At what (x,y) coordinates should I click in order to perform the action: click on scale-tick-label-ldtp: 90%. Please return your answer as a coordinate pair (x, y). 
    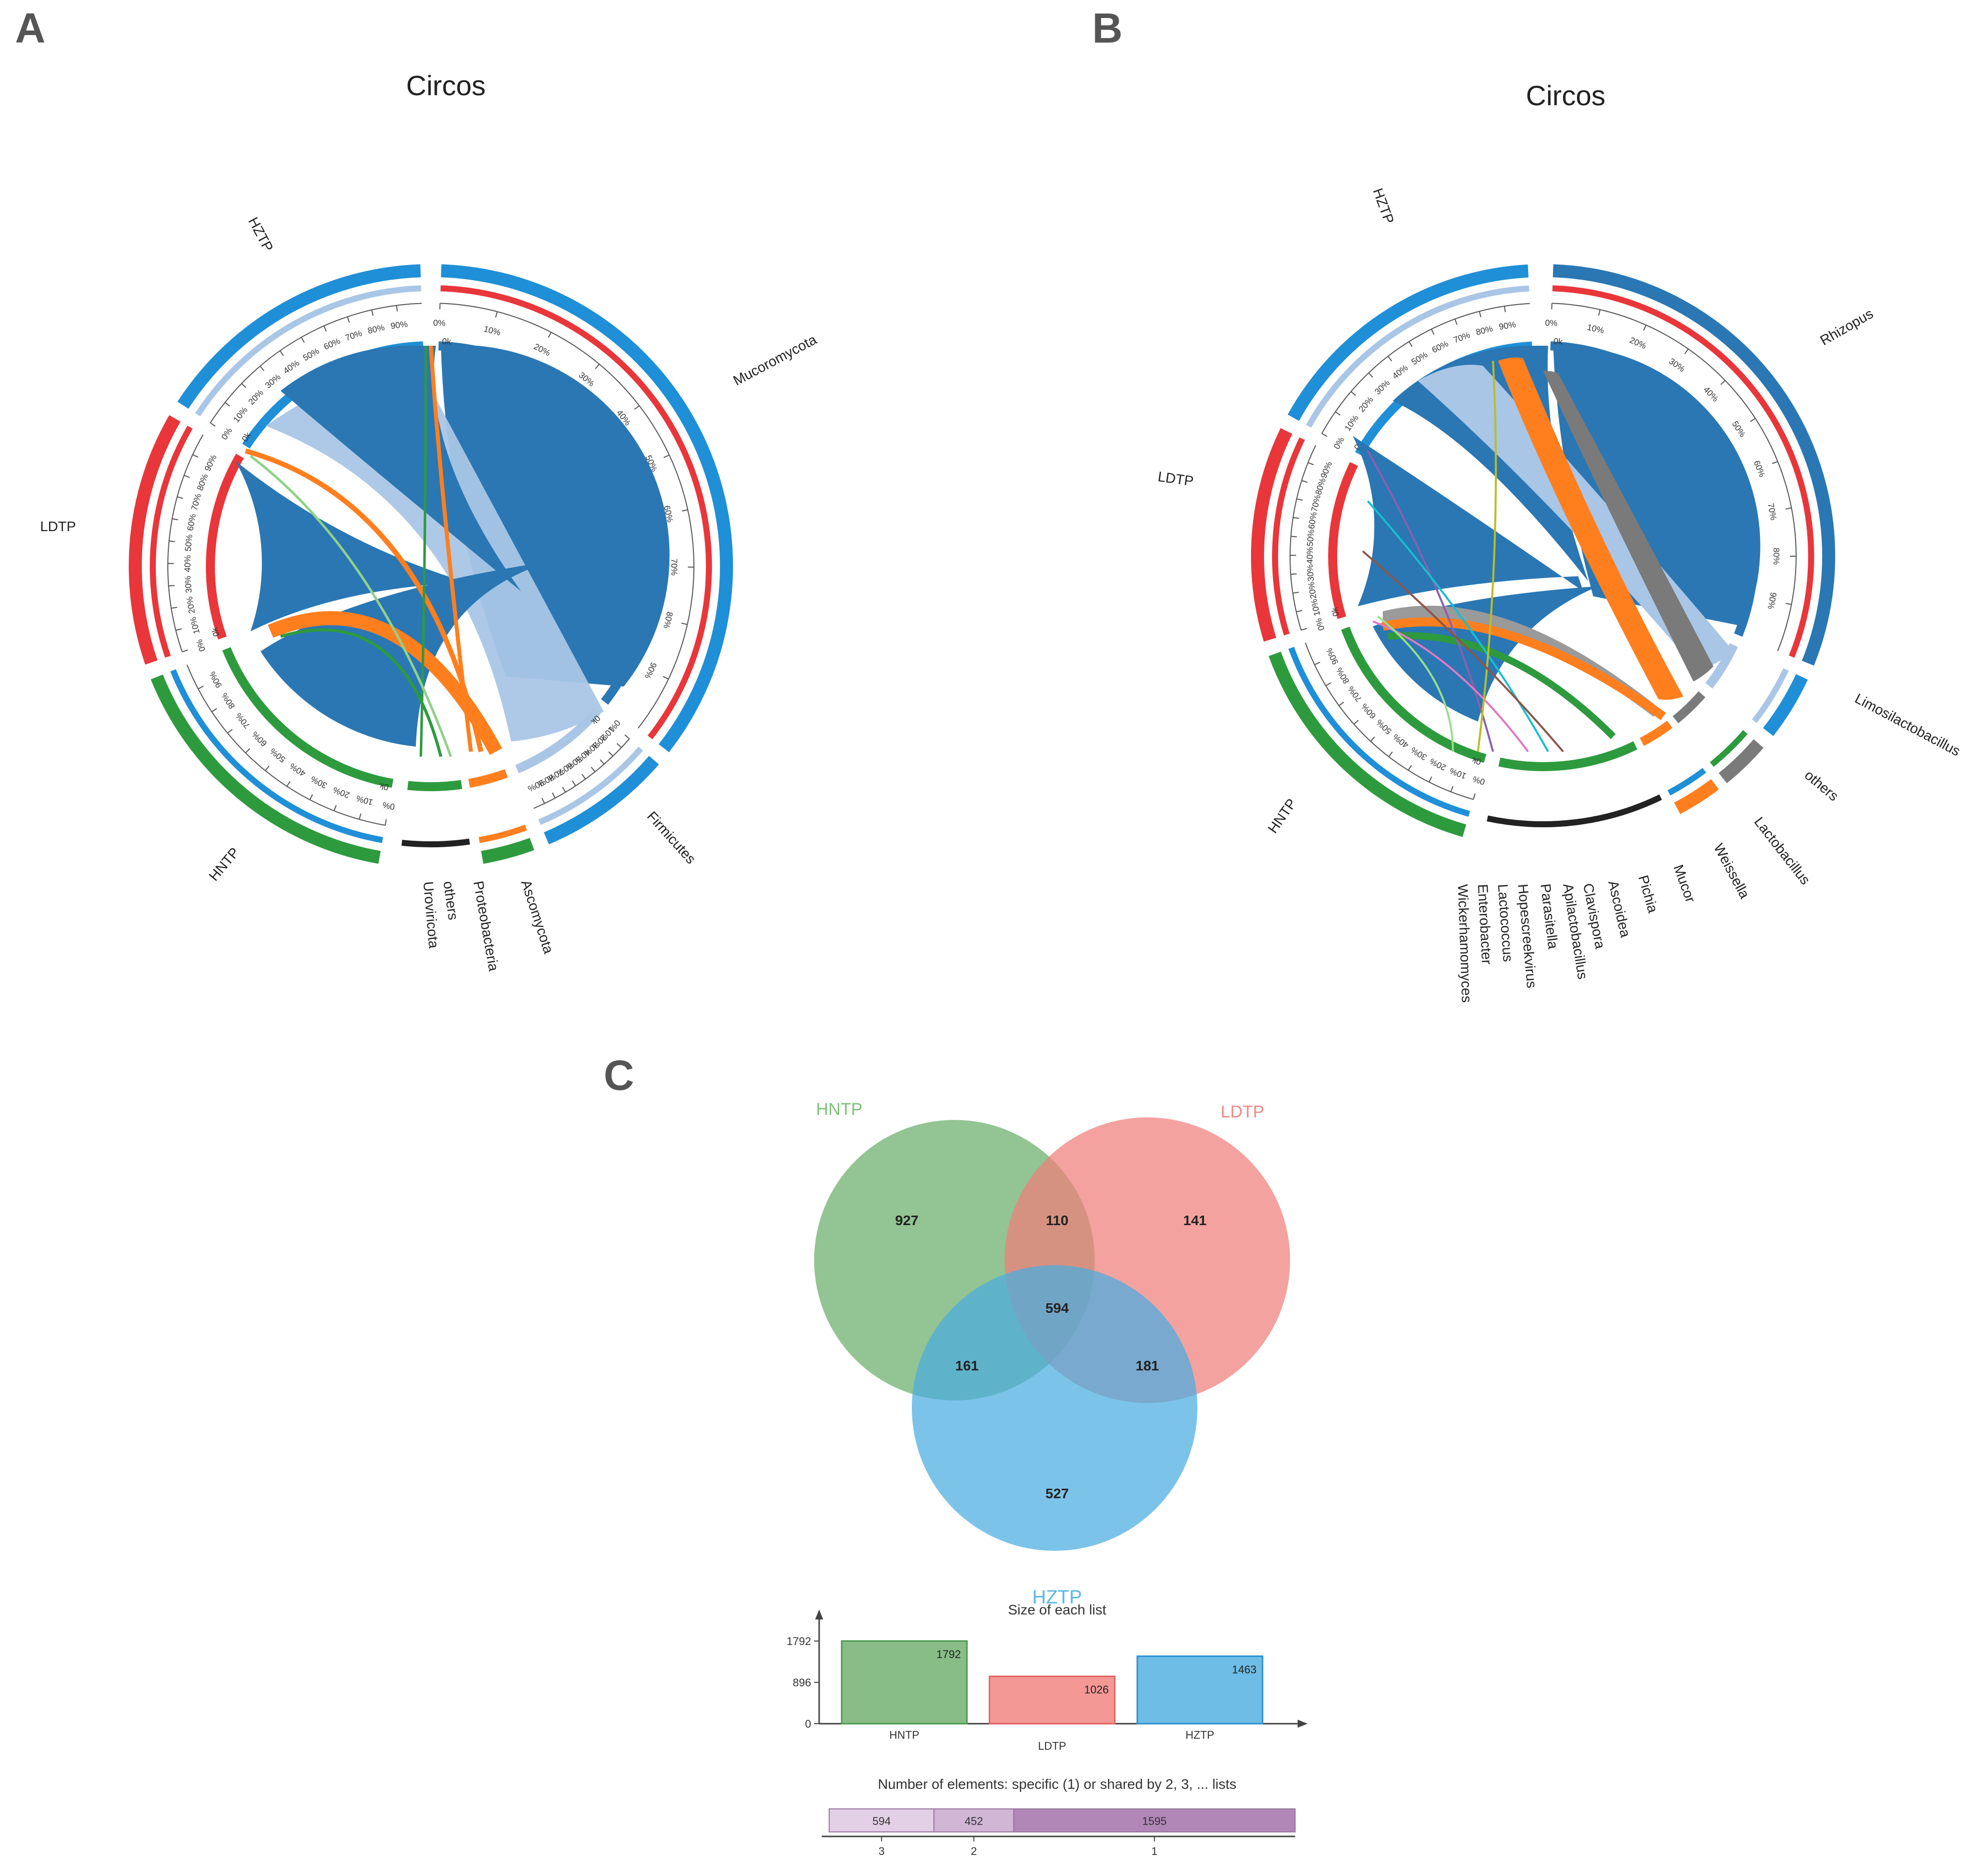
    Looking at the image, I should click on (211, 463).